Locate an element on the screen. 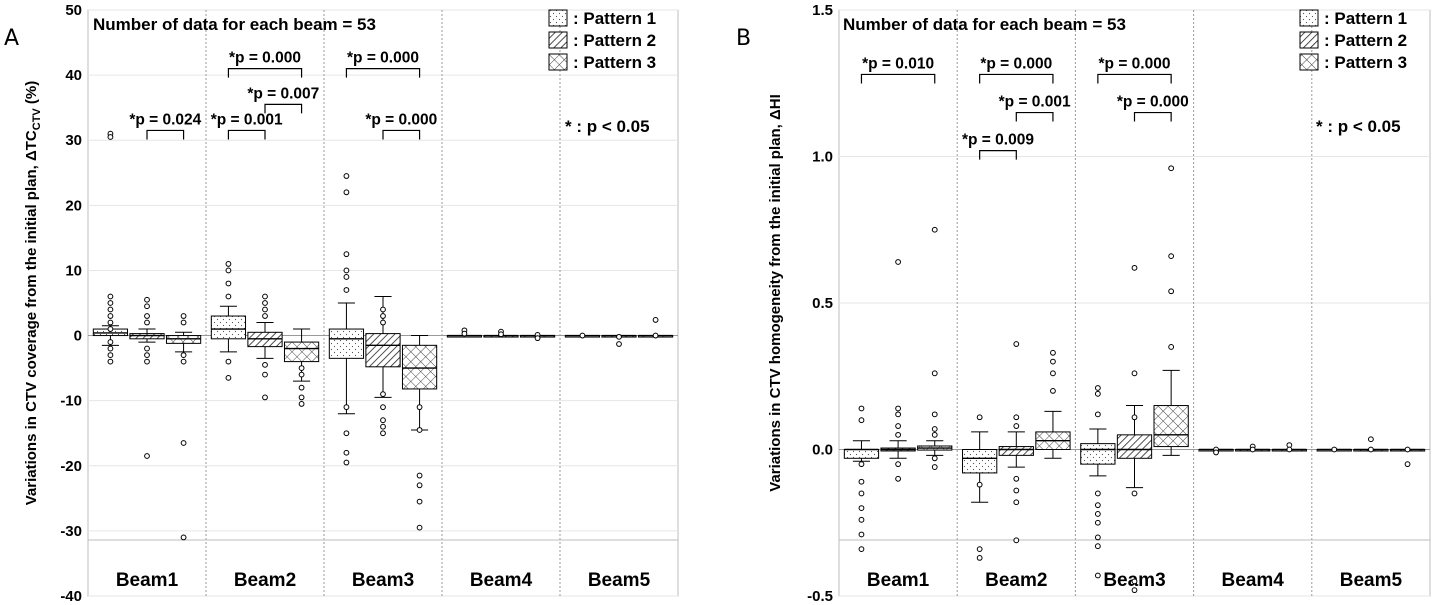 The image size is (1438, 605). box-beam1-pattern2 is located at coordinates (898, 370).